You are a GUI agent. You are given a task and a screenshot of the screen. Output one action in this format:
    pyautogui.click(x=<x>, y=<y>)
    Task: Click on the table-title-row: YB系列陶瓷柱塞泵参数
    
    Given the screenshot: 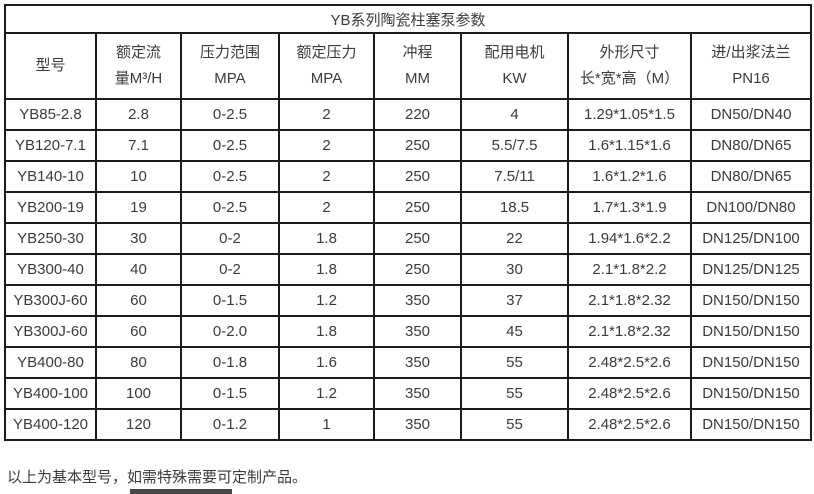 What is the action you would take?
    pyautogui.click(x=408, y=19)
    